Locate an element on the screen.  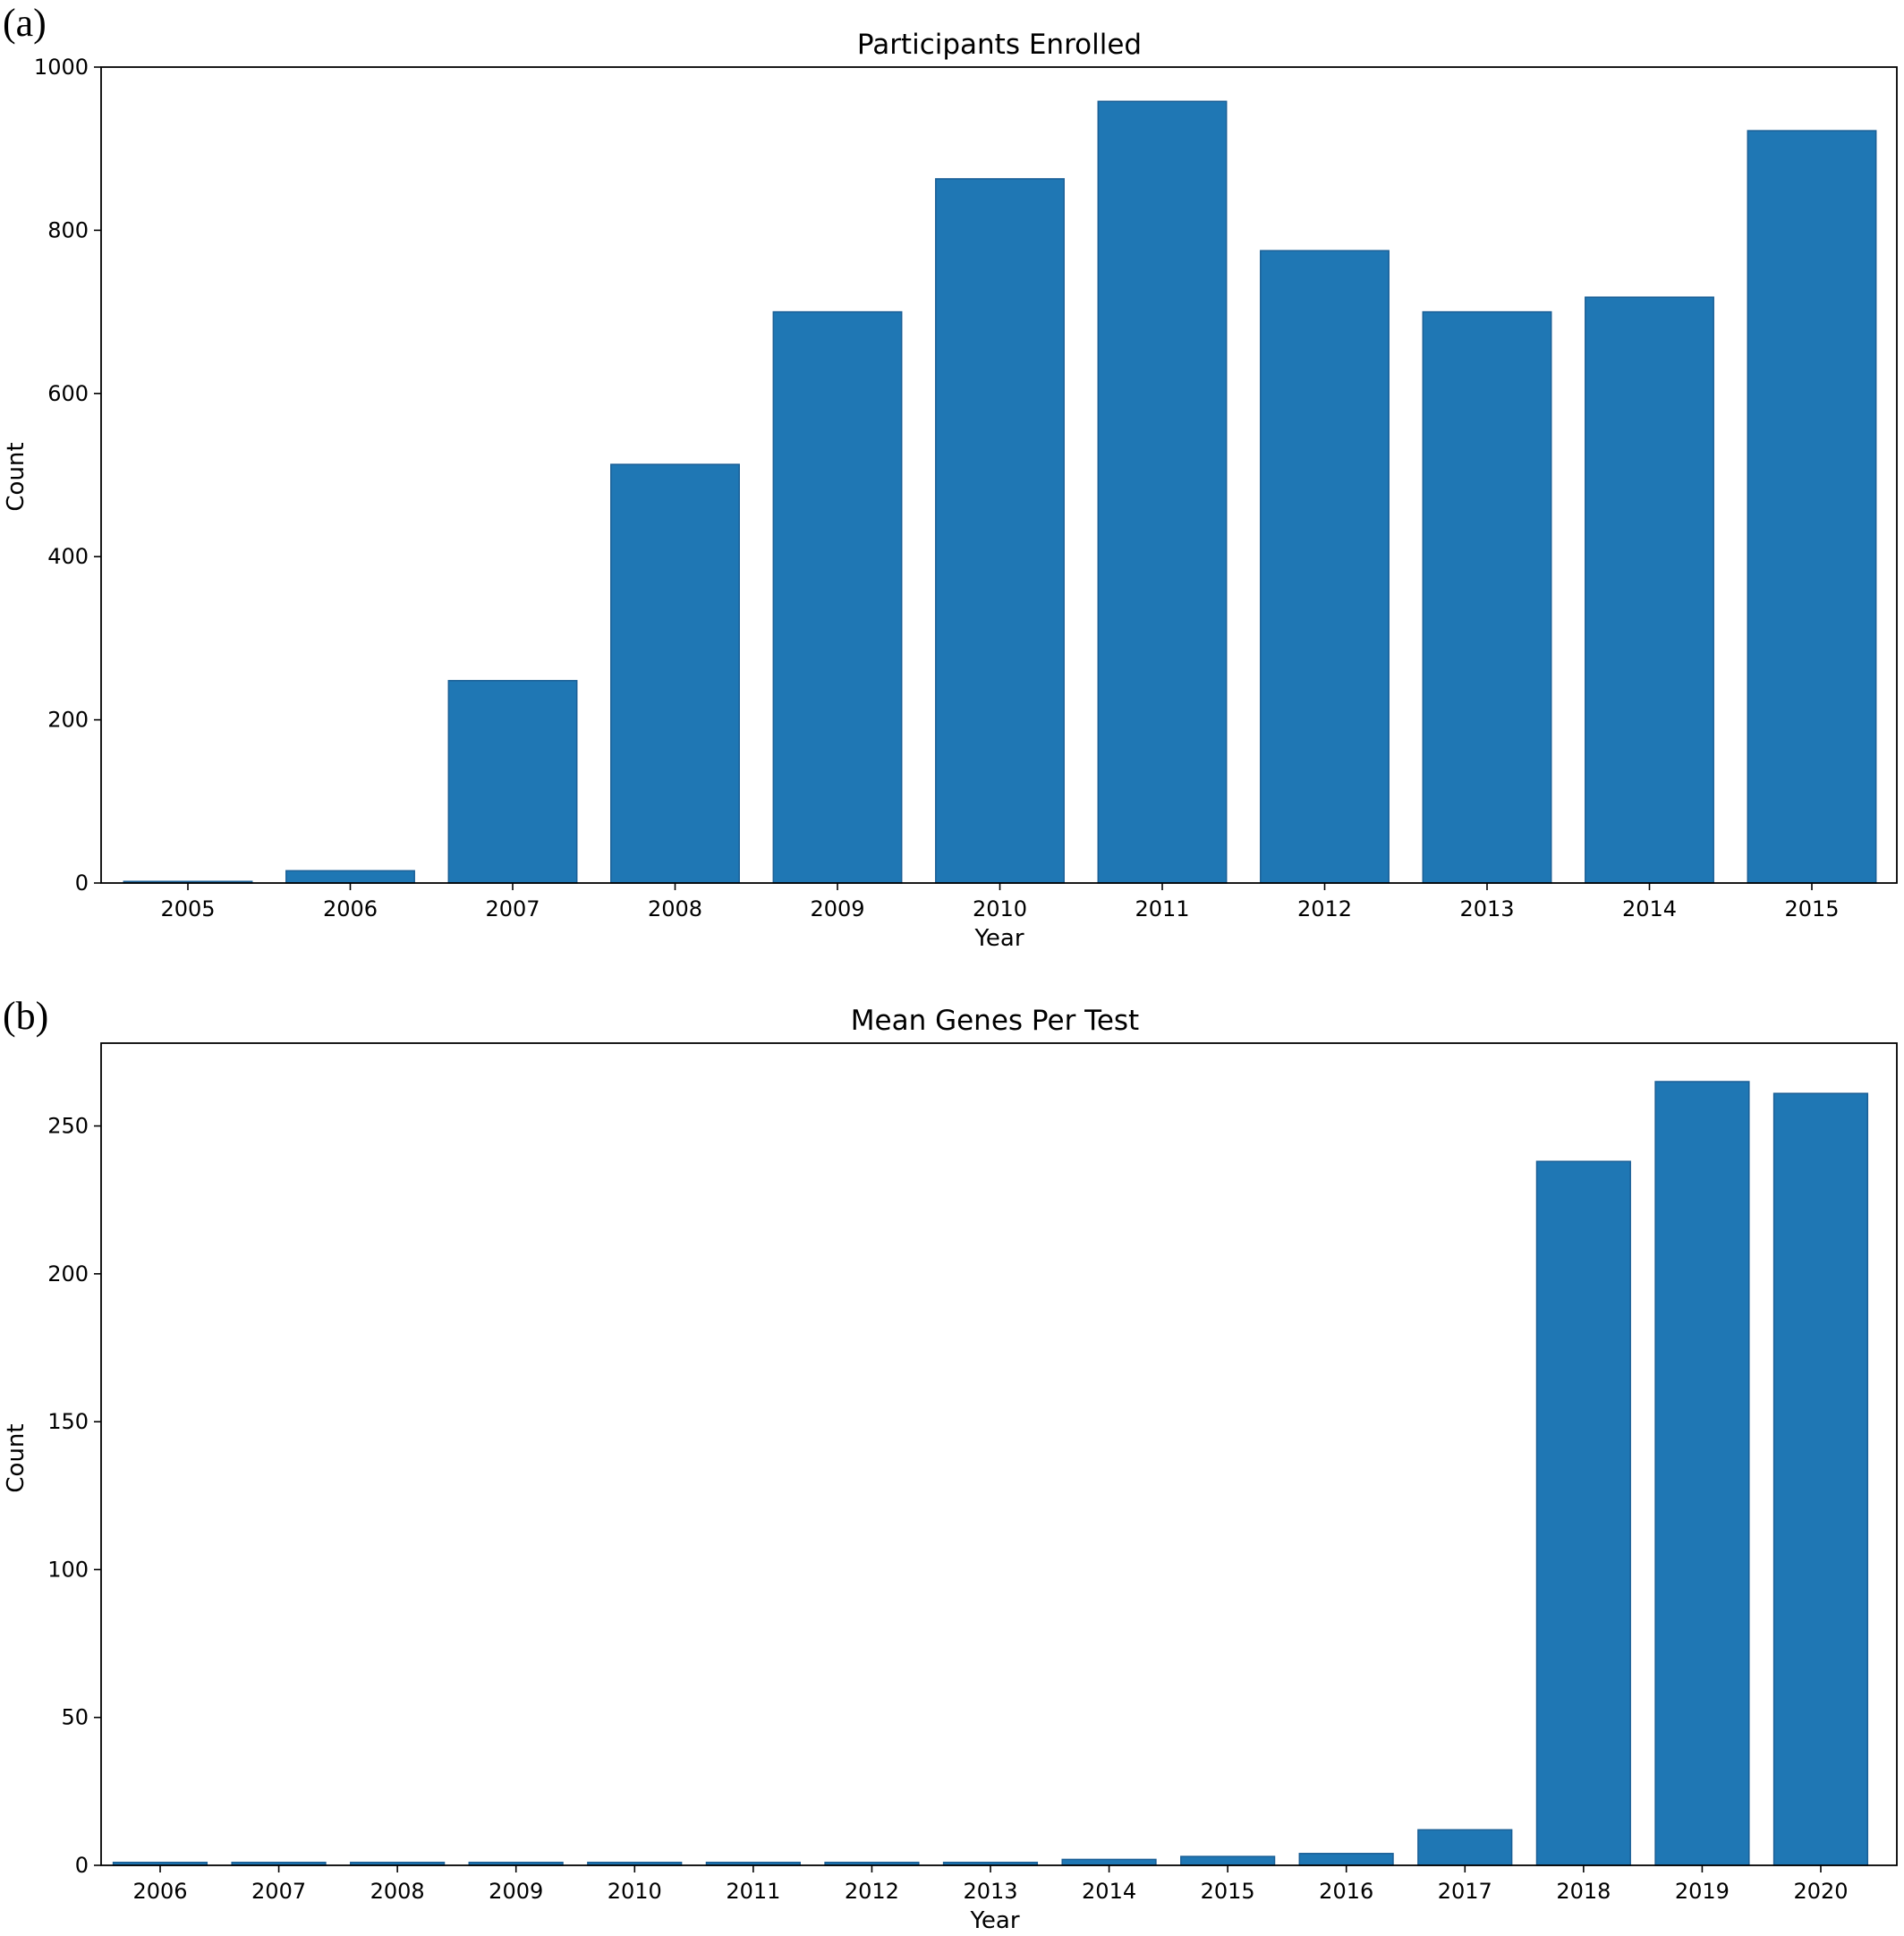
y-tick-label: 800 is located at coordinates (68, 230).